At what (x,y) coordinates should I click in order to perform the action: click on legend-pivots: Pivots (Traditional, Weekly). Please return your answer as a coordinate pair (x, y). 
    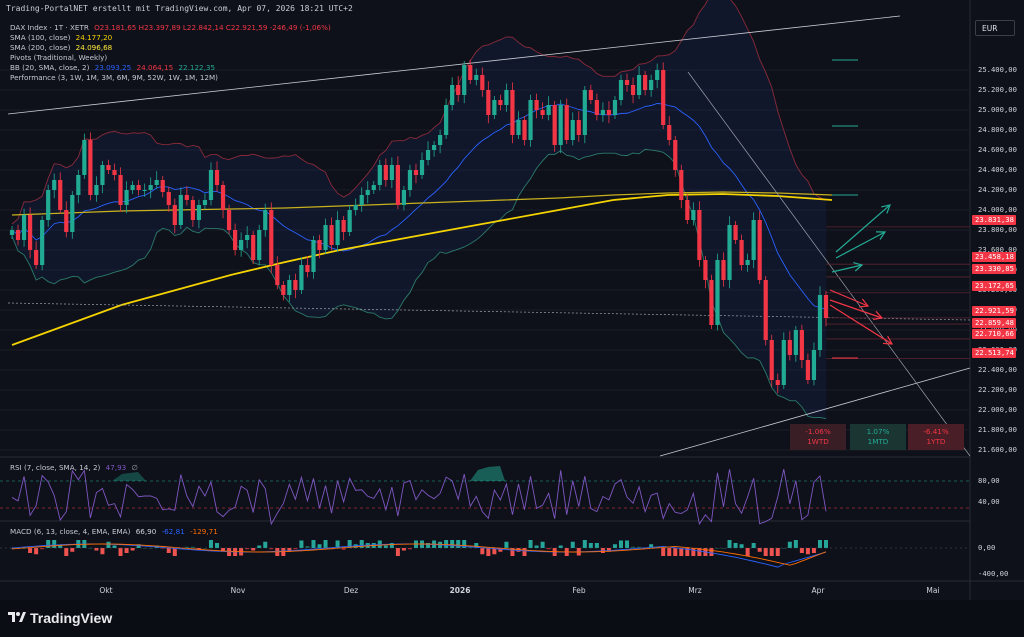
    Looking at the image, I should click on (59, 57).